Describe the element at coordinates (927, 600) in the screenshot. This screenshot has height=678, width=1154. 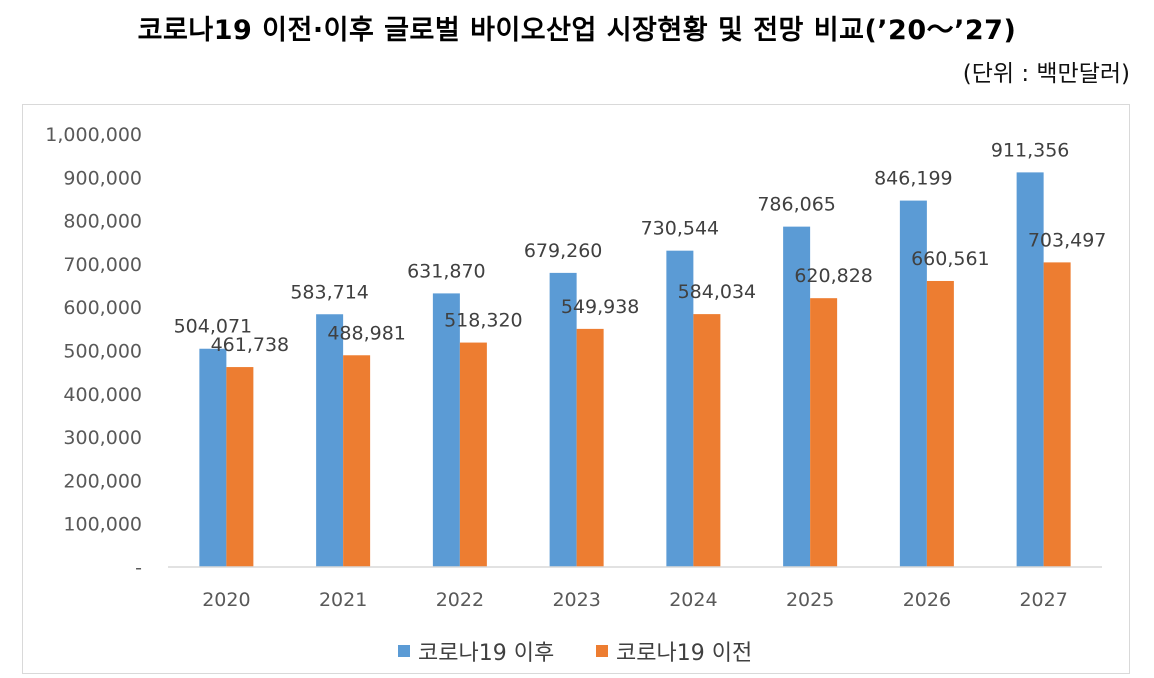
I see `x-tick-label: 2026` at that location.